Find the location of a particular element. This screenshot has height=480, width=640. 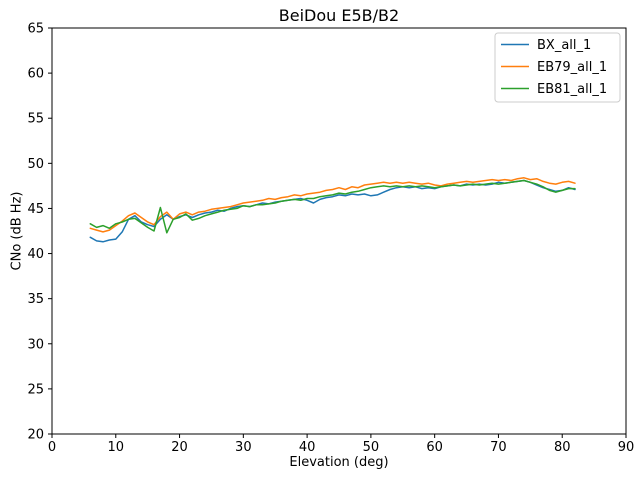

x-tick-label: 50 is located at coordinates (371, 447).